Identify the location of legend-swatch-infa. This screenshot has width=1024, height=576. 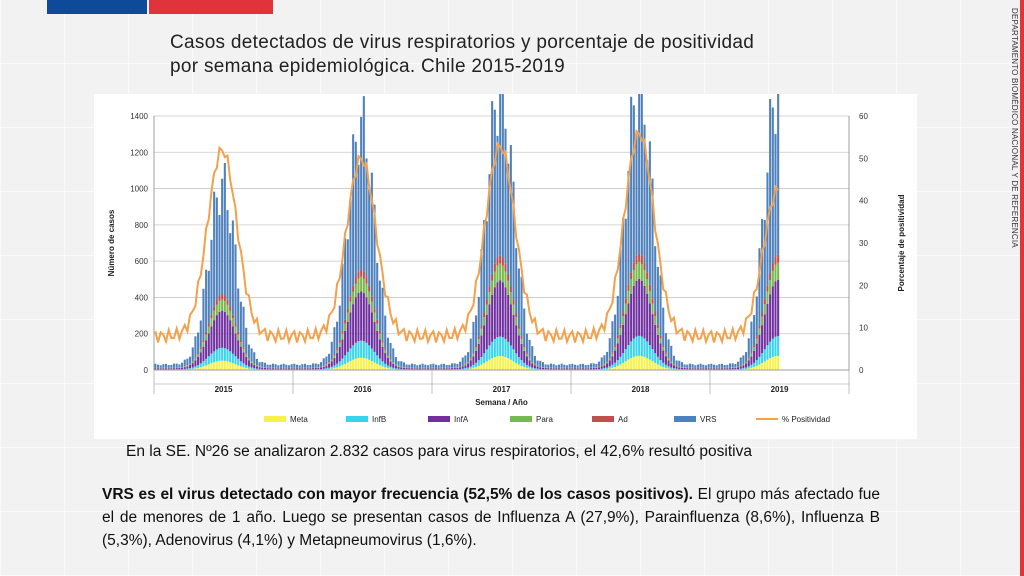
(439, 419).